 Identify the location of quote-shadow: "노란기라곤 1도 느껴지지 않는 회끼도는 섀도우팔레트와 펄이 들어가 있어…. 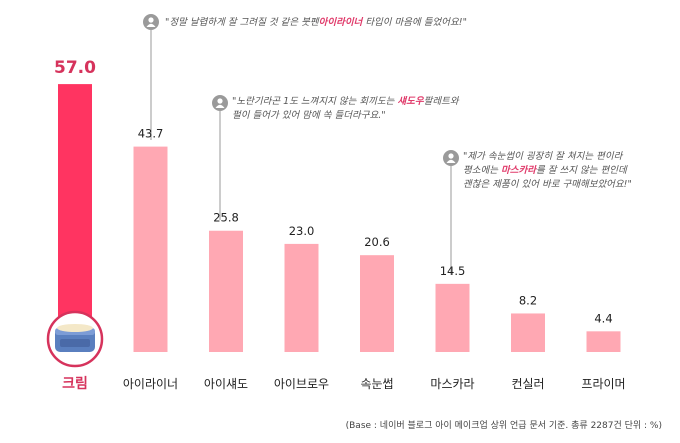
(345, 108).